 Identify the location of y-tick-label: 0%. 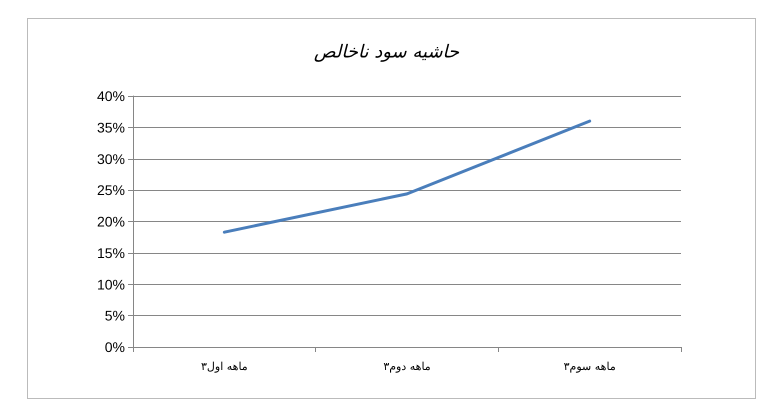
(114, 347).